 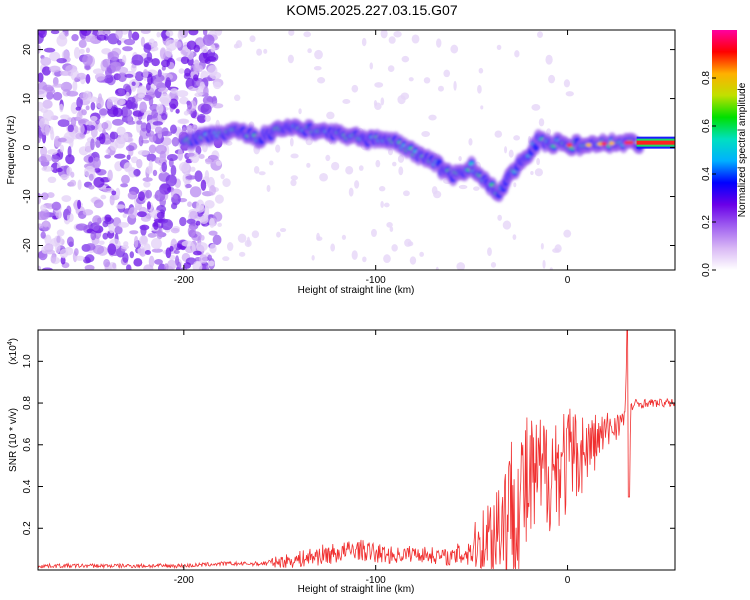 What do you see at coordinates (655, 142) in the screenshot?
I see `ridge-steady-band-core` at bounding box center [655, 142].